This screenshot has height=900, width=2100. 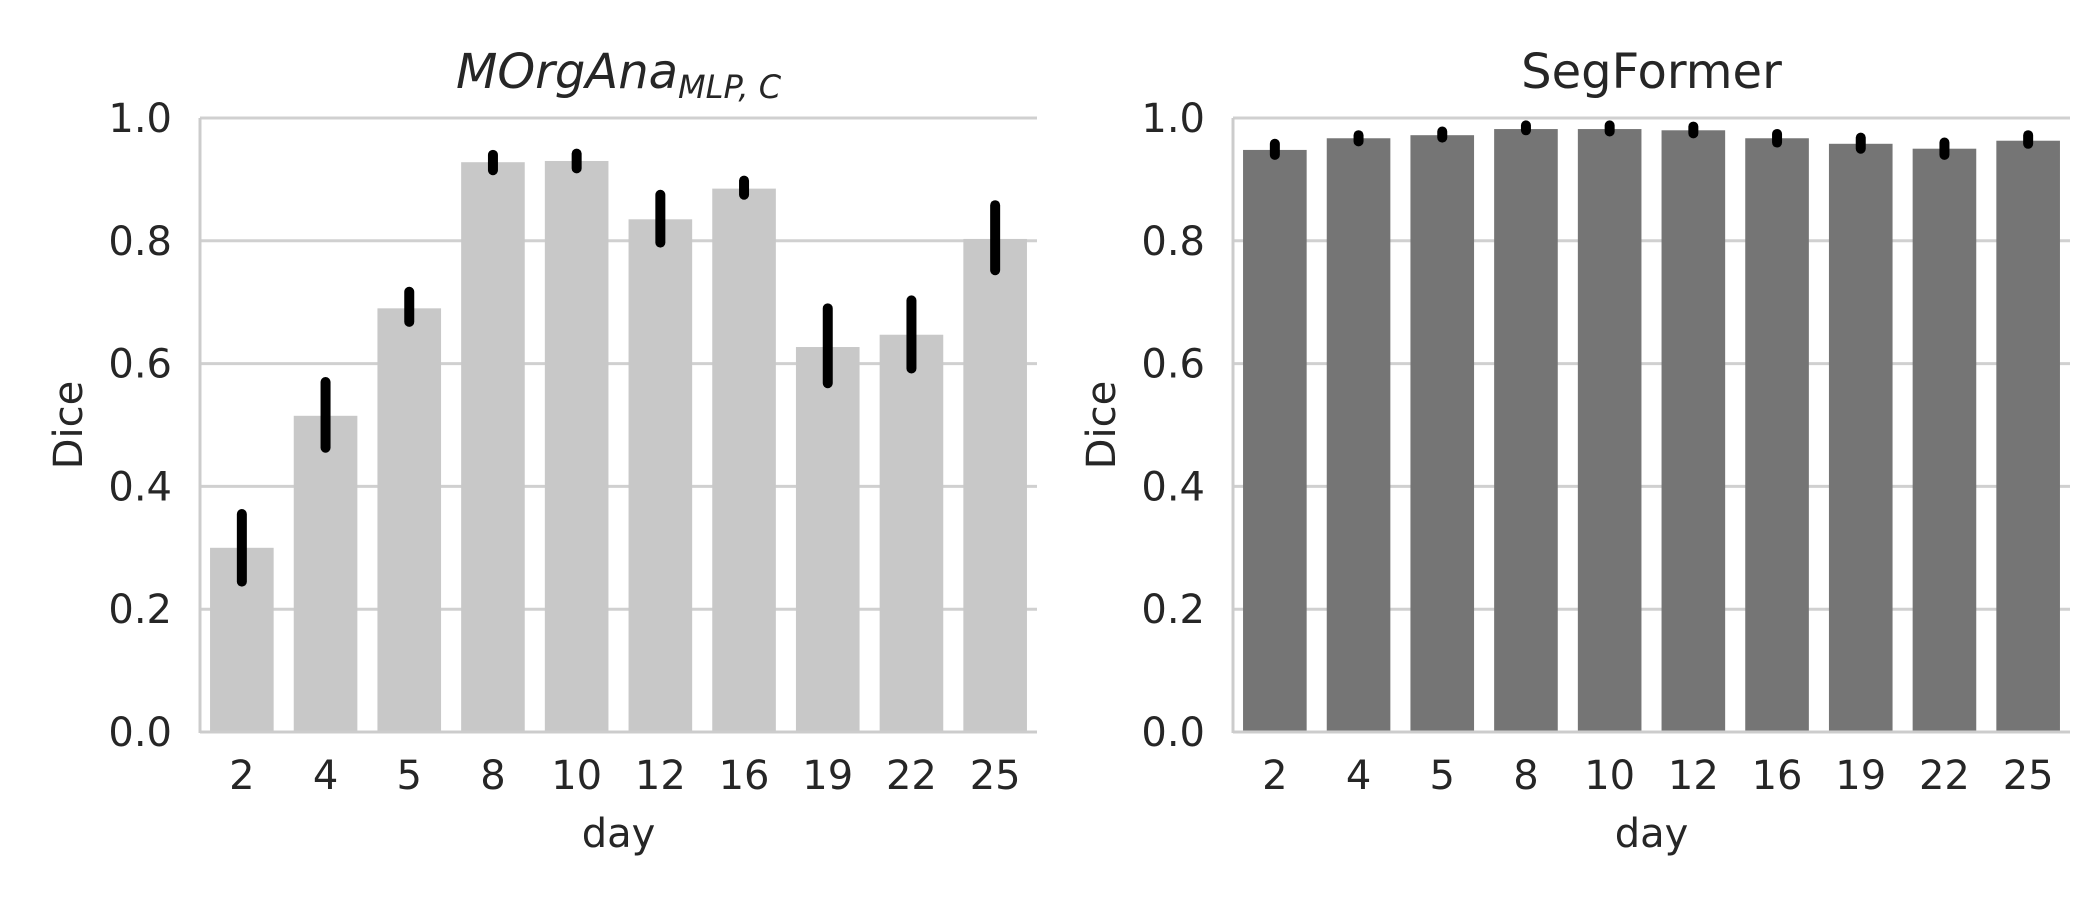 I want to click on chart-title-main: SegFormer, so click(x=1651, y=72).